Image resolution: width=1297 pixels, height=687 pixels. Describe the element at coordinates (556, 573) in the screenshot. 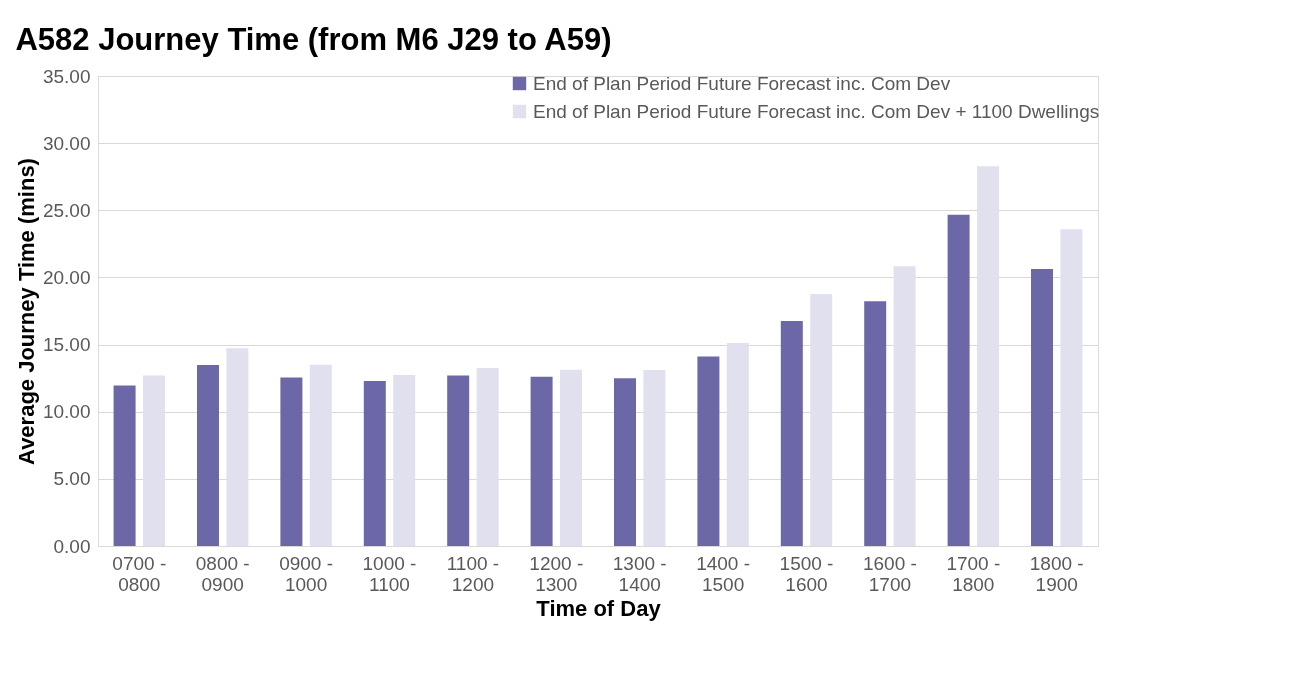

I see `x-tick-label: 1200 - 1300` at that location.